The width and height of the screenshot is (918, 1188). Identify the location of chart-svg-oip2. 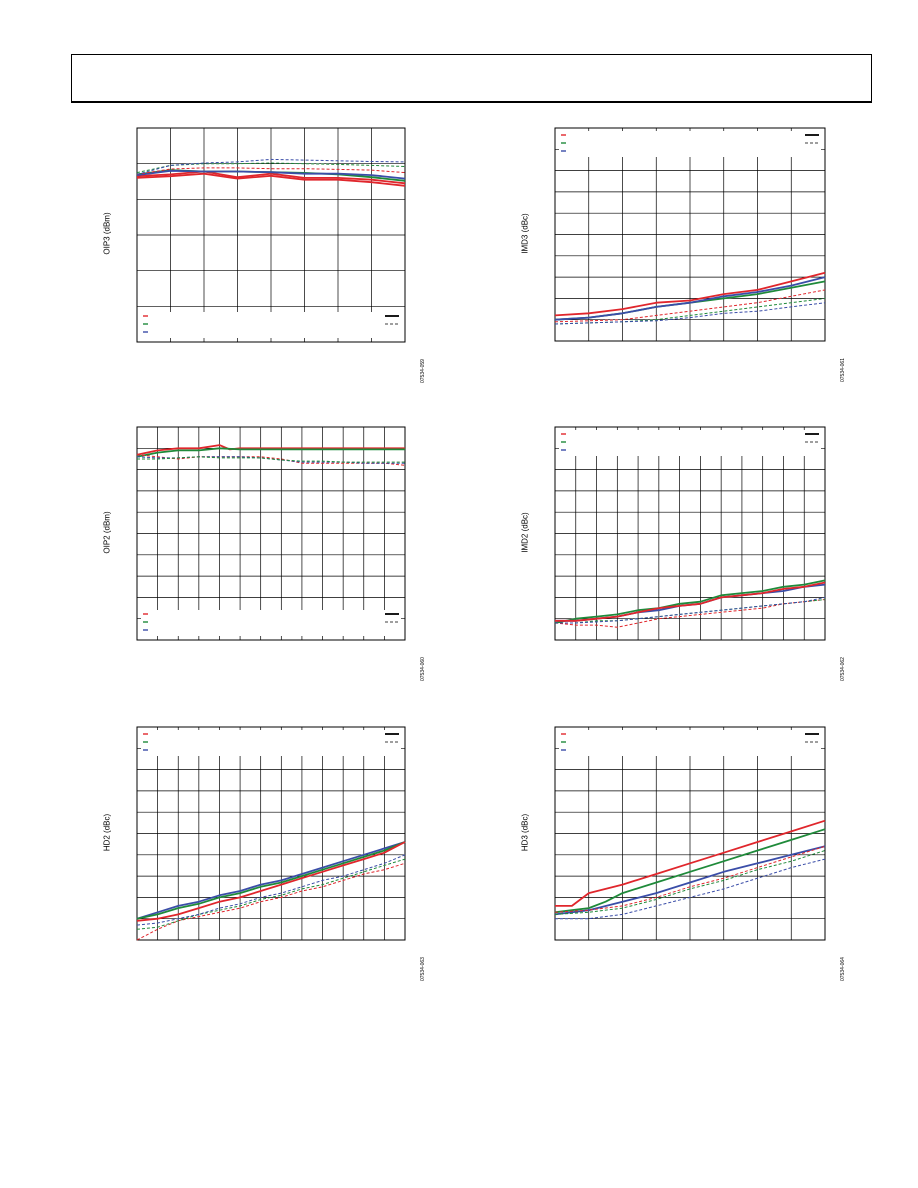
(271, 533).